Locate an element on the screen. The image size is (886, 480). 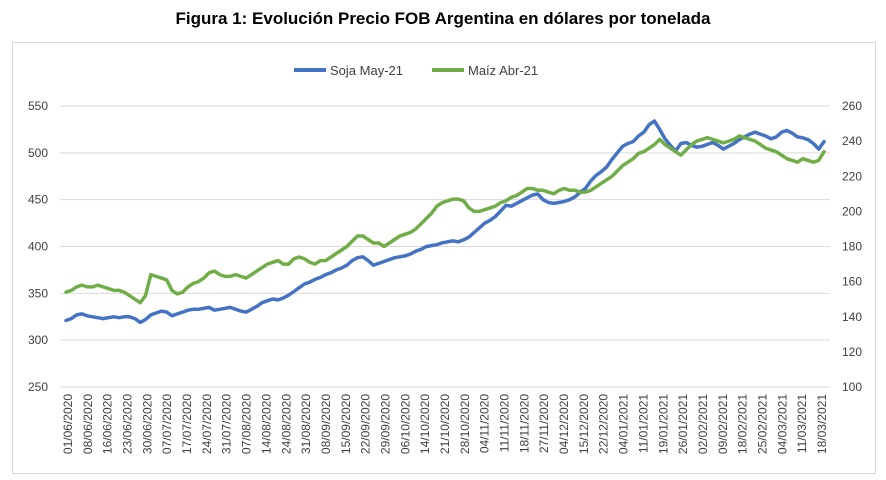
x-tick-label: 04/12/2020 is located at coordinates (564, 424).